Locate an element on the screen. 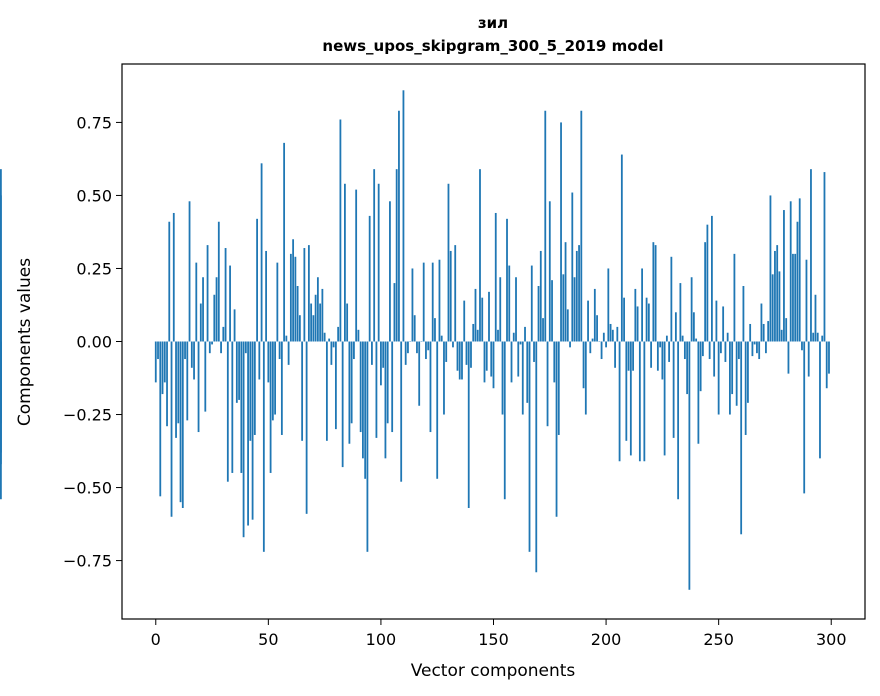  x-axis-label: Vector components is located at coordinates (493, 671).